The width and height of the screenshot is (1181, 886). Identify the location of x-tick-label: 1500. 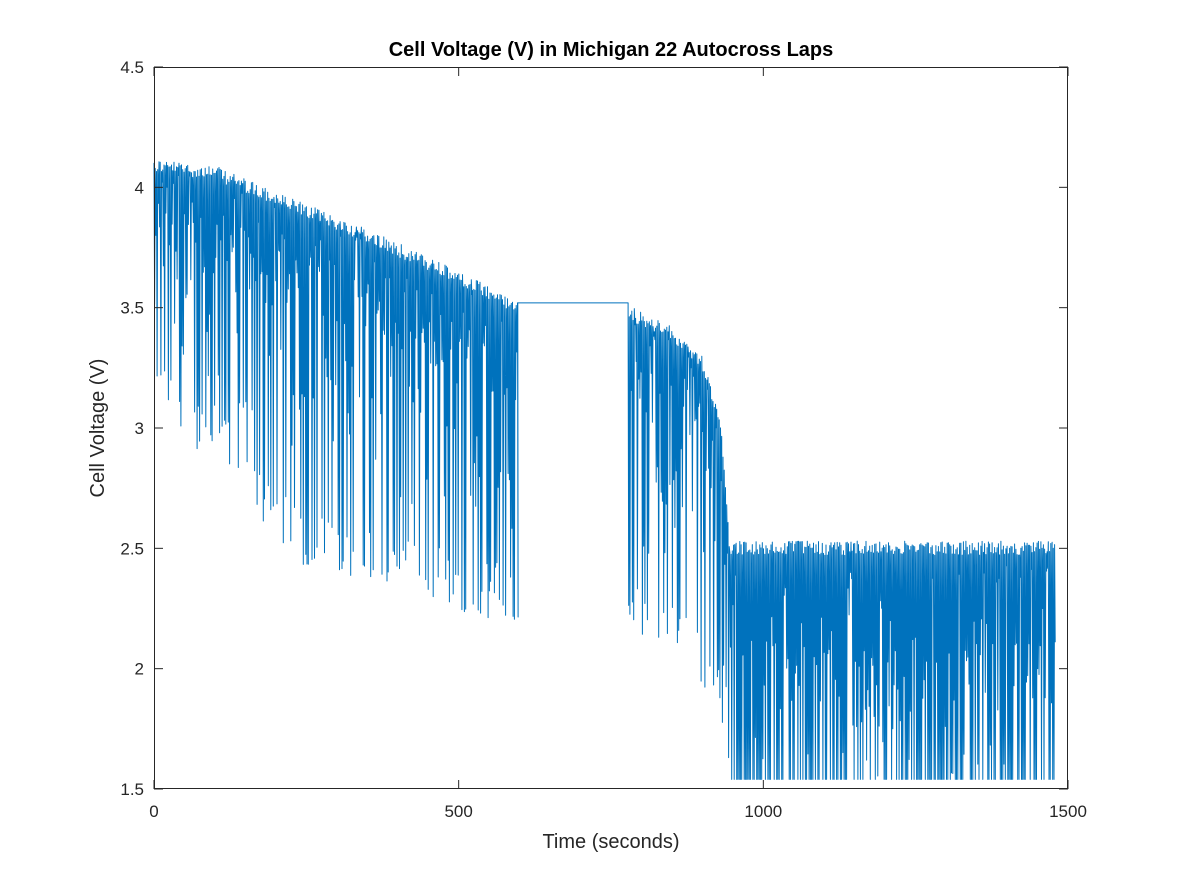
(1068, 811).